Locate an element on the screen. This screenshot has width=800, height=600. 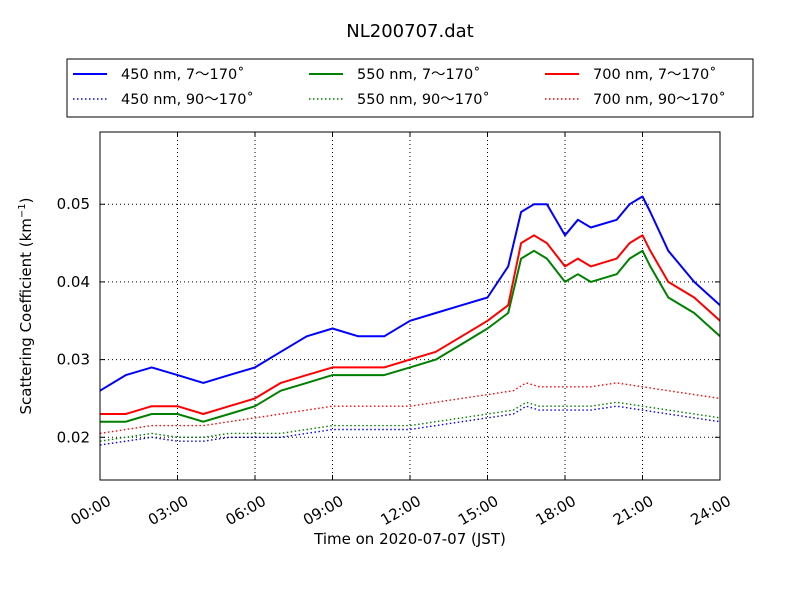
legend-label: 450 nm, 90～170˚ is located at coordinates (187, 99).